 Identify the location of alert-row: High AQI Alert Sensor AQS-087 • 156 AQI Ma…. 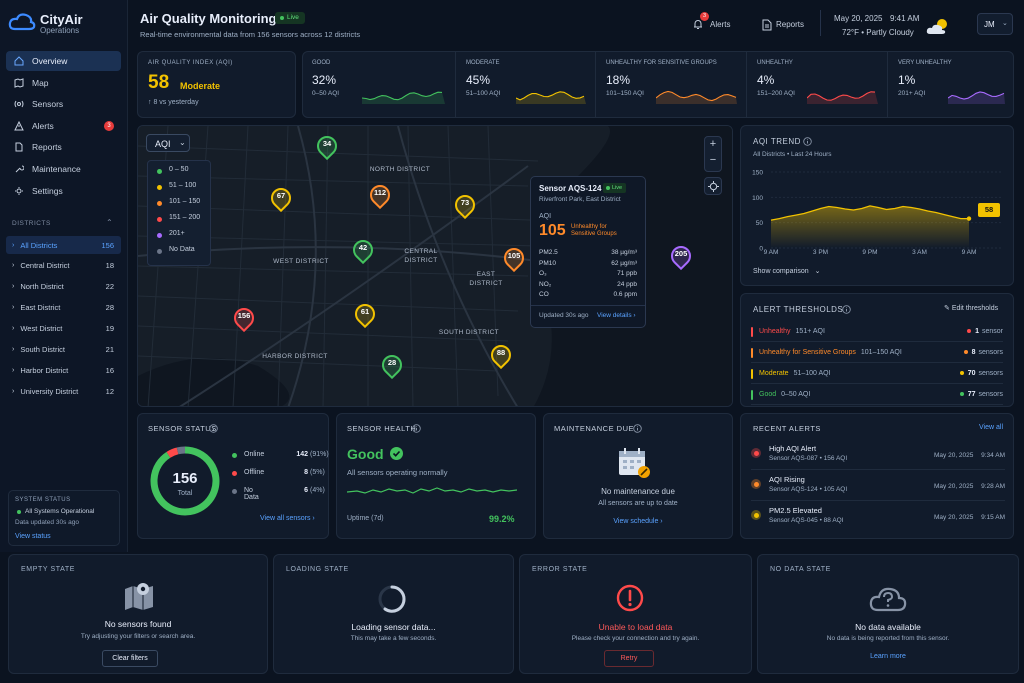
(878, 455).